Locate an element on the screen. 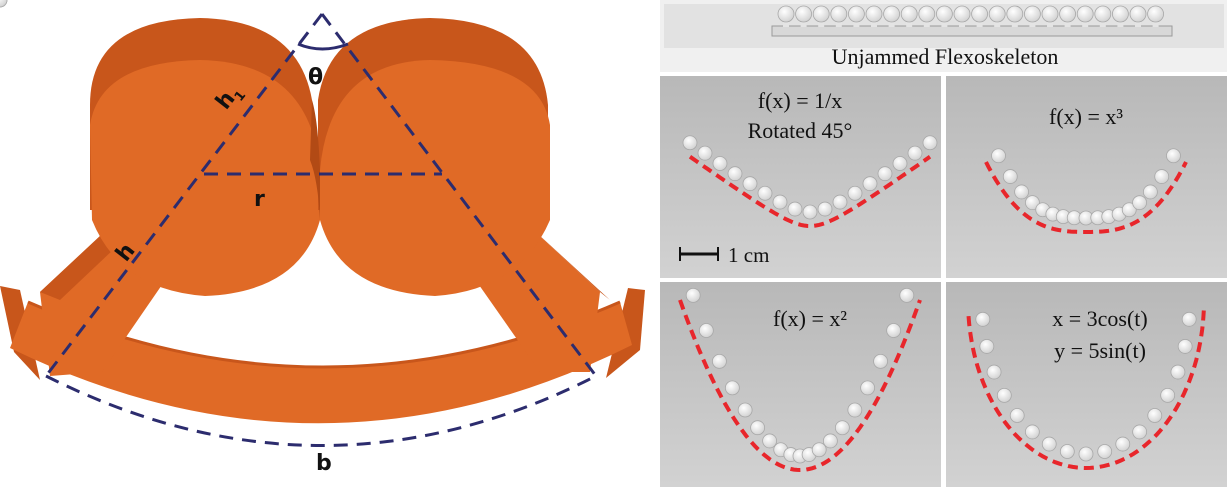 The width and height of the screenshot is (1227, 487). strip-beads is located at coordinates (970, 16).